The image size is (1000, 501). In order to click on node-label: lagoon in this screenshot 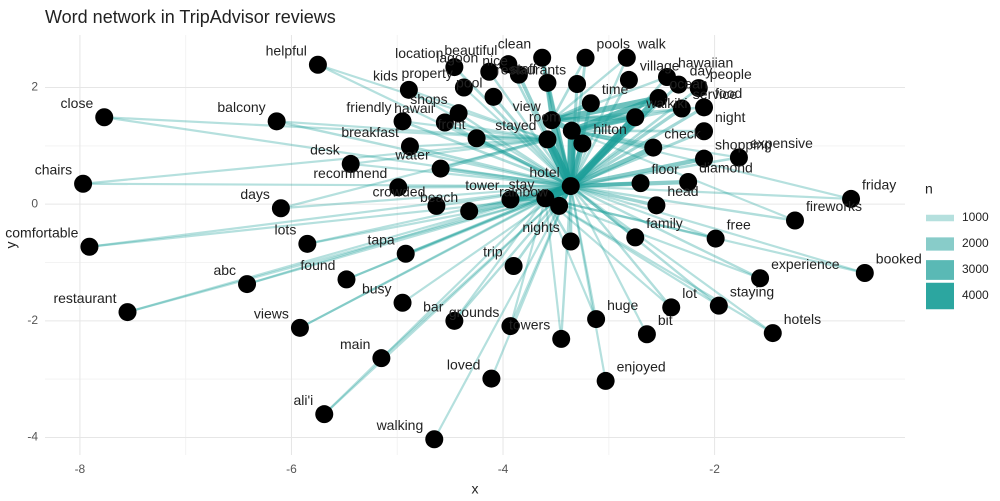, I will do `click(457, 57)`.